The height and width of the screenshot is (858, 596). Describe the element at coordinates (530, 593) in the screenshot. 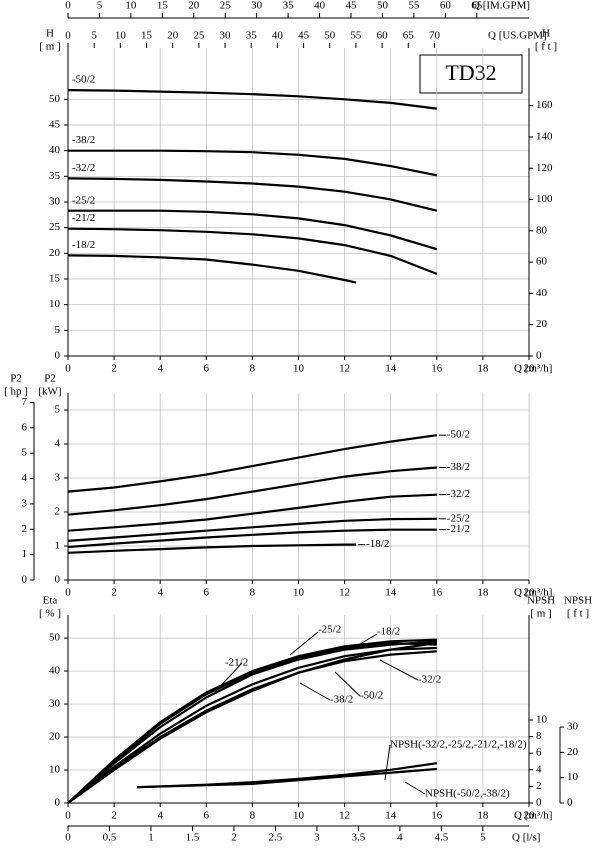

I see `x-tick-label: 20` at that location.